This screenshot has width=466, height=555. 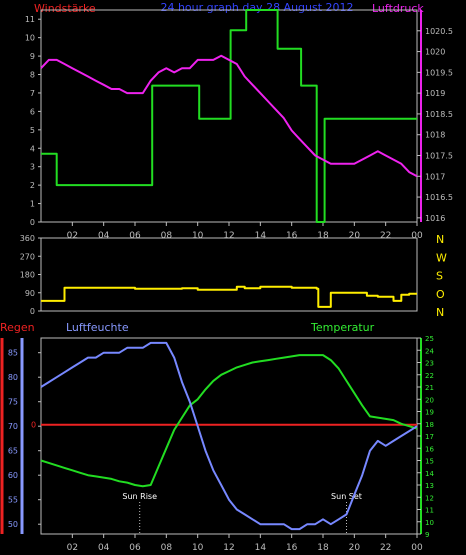 I want to click on temperature-tick-label: 15, so click(x=429, y=462).